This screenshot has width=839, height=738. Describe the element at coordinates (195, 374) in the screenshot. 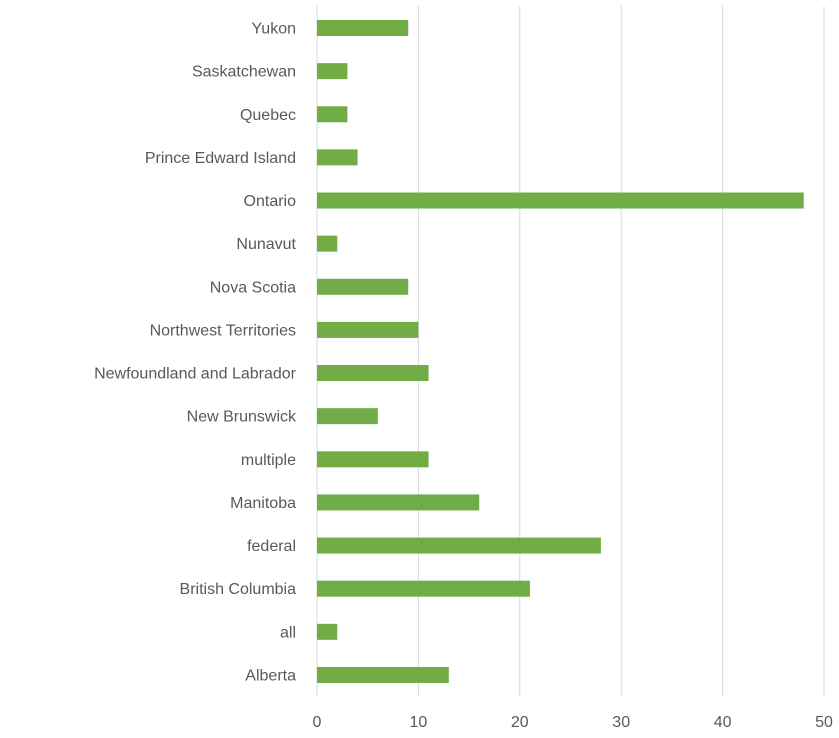

I see `category-label: Newfoundland and Labrador` at that location.